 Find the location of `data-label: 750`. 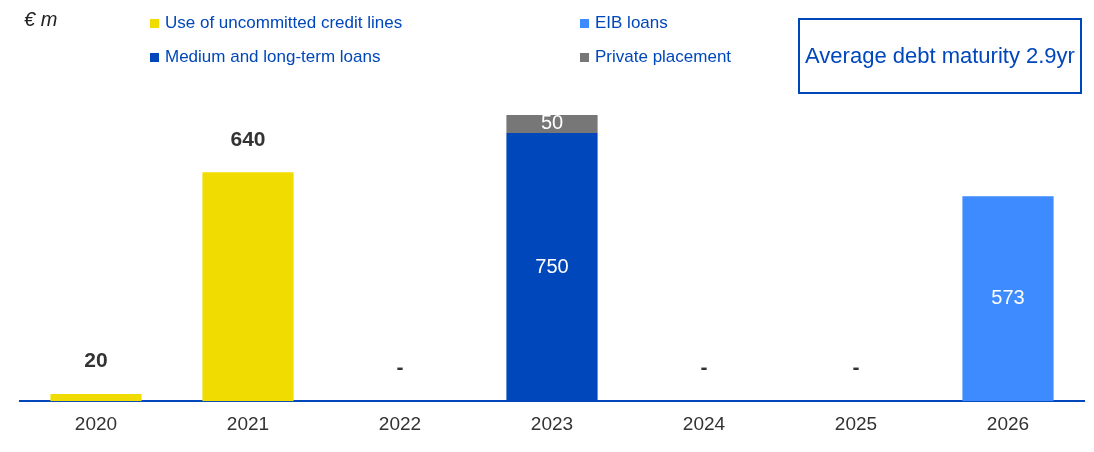

data-label: 750 is located at coordinates (552, 265).